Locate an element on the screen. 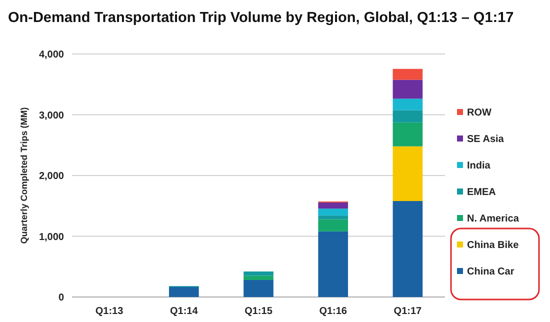  legend-label: N. America is located at coordinates (493, 219).